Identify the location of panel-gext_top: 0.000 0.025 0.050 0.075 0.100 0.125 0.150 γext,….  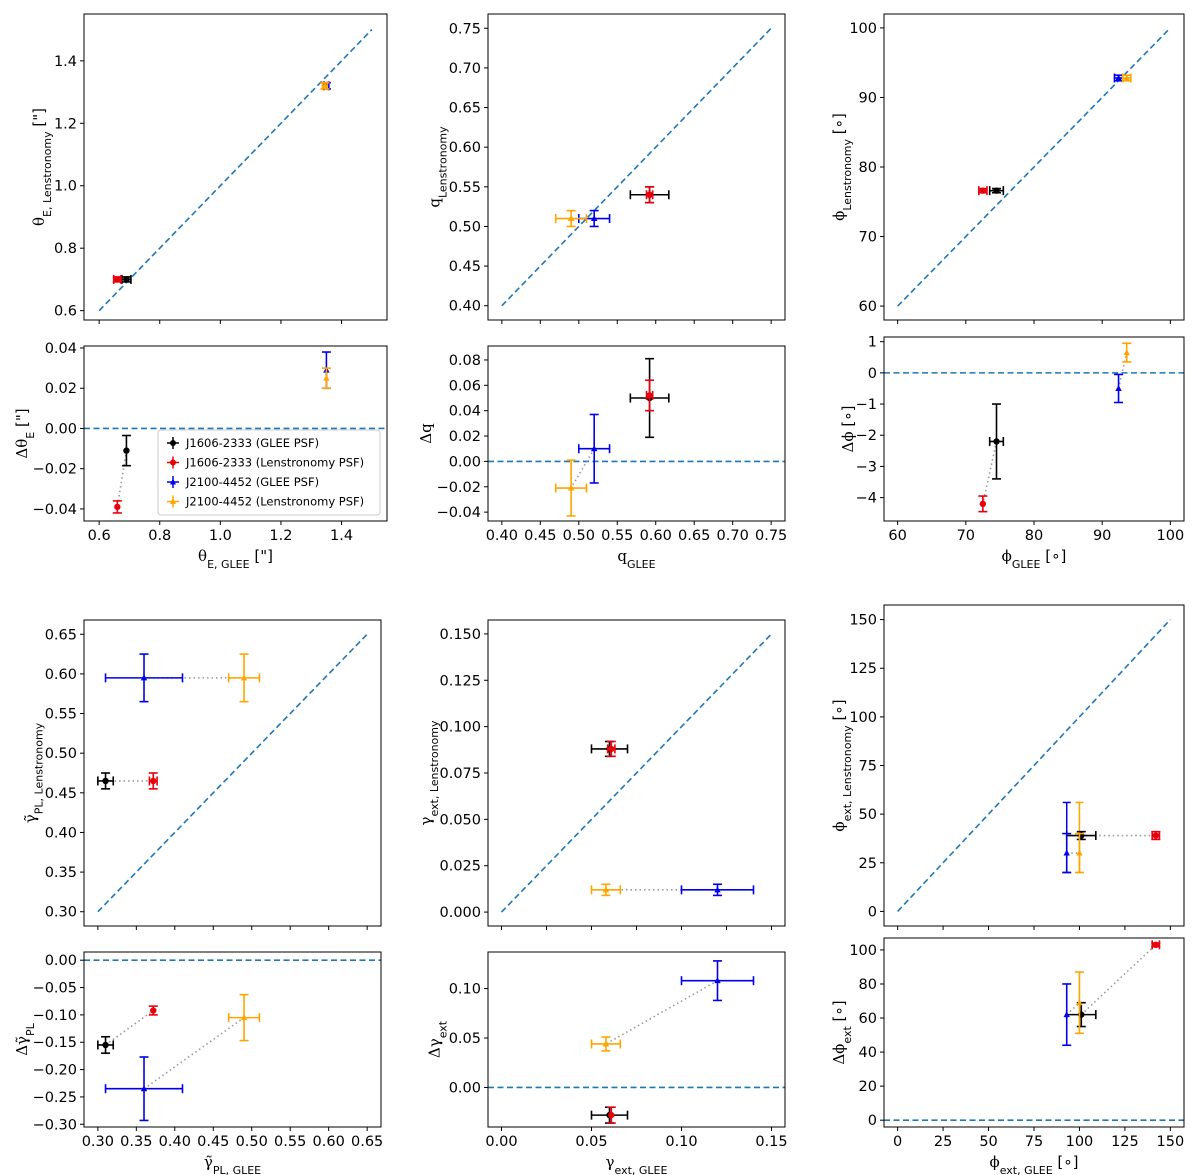
(601, 774).